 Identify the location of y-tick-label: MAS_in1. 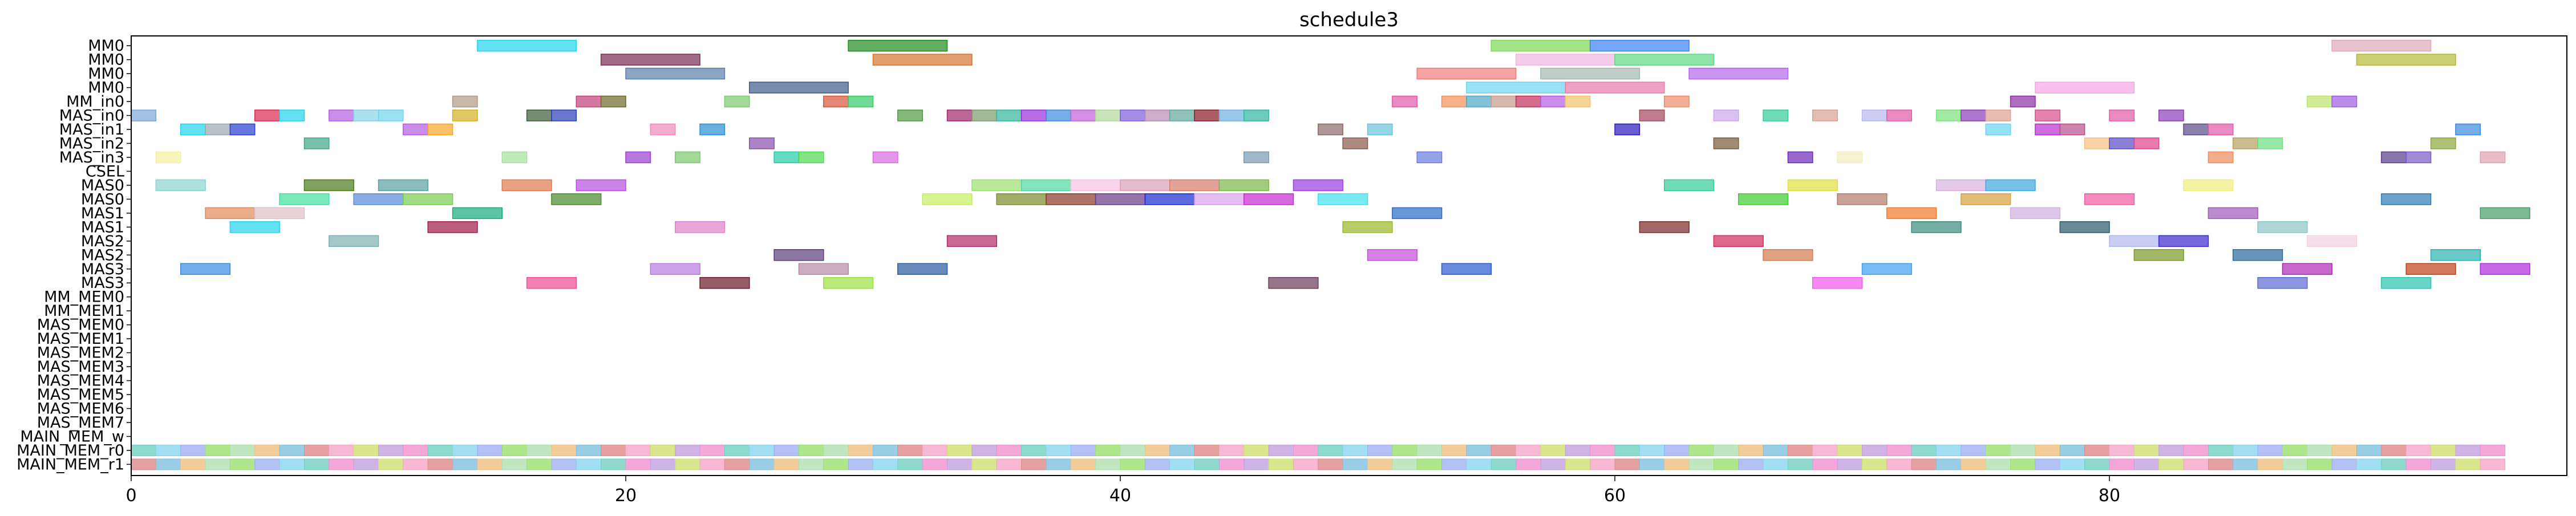
(91, 130).